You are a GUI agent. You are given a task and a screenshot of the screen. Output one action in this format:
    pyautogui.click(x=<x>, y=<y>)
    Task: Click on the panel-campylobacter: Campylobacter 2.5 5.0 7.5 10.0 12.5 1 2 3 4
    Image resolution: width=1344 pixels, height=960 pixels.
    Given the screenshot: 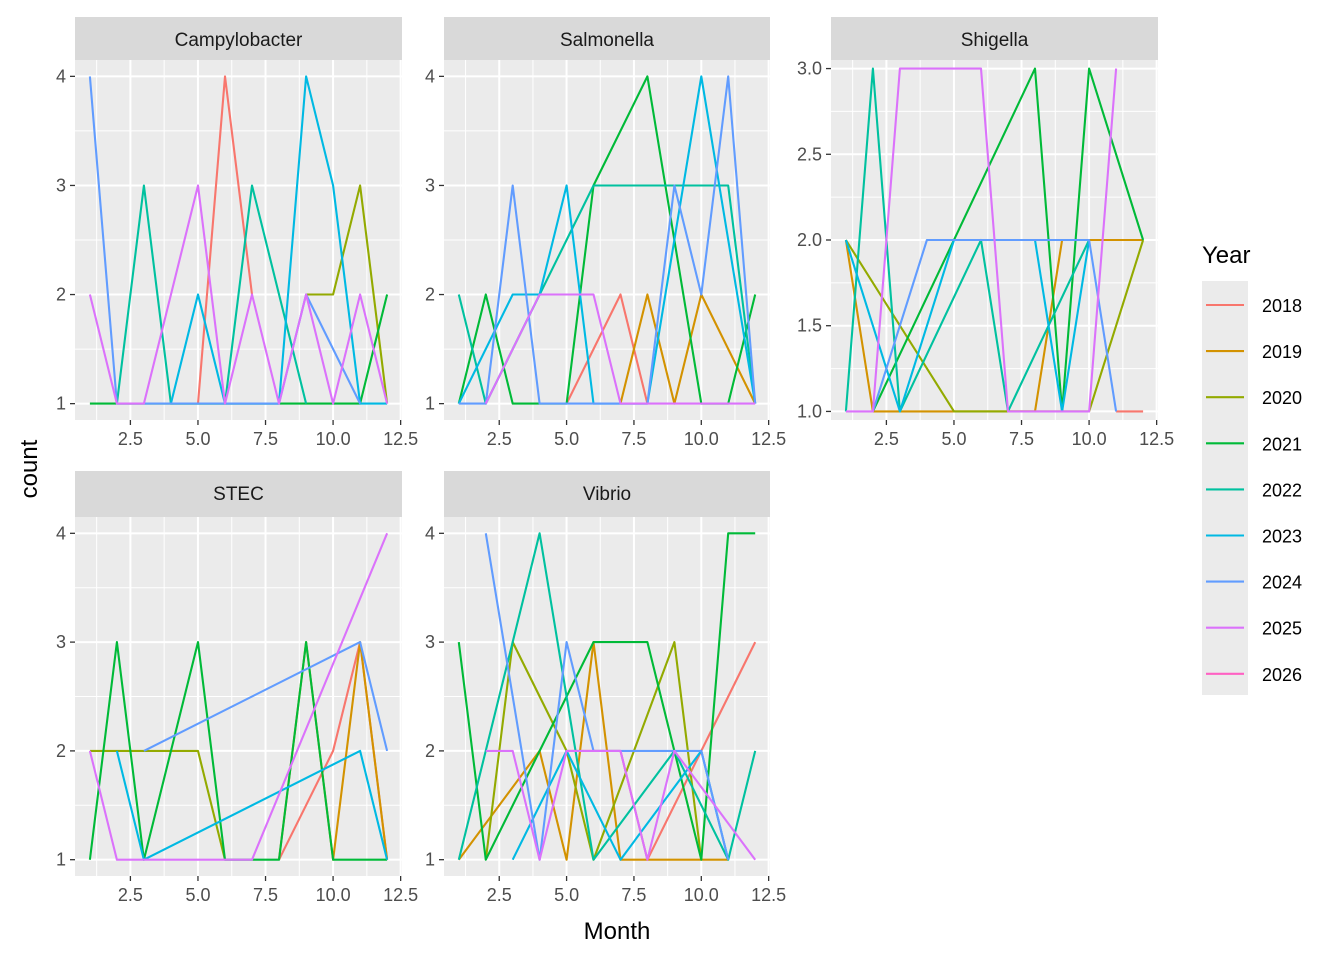 What is the action you would take?
    pyautogui.click(x=237, y=233)
    